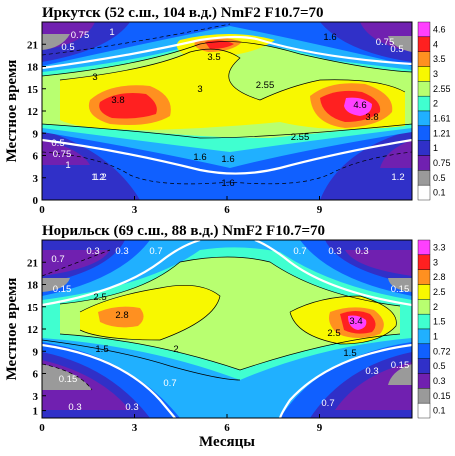 The width and height of the screenshot is (455, 456). Describe the element at coordinates (442, 89) in the screenshot. I see `colorbar-label: 2.55` at that location.